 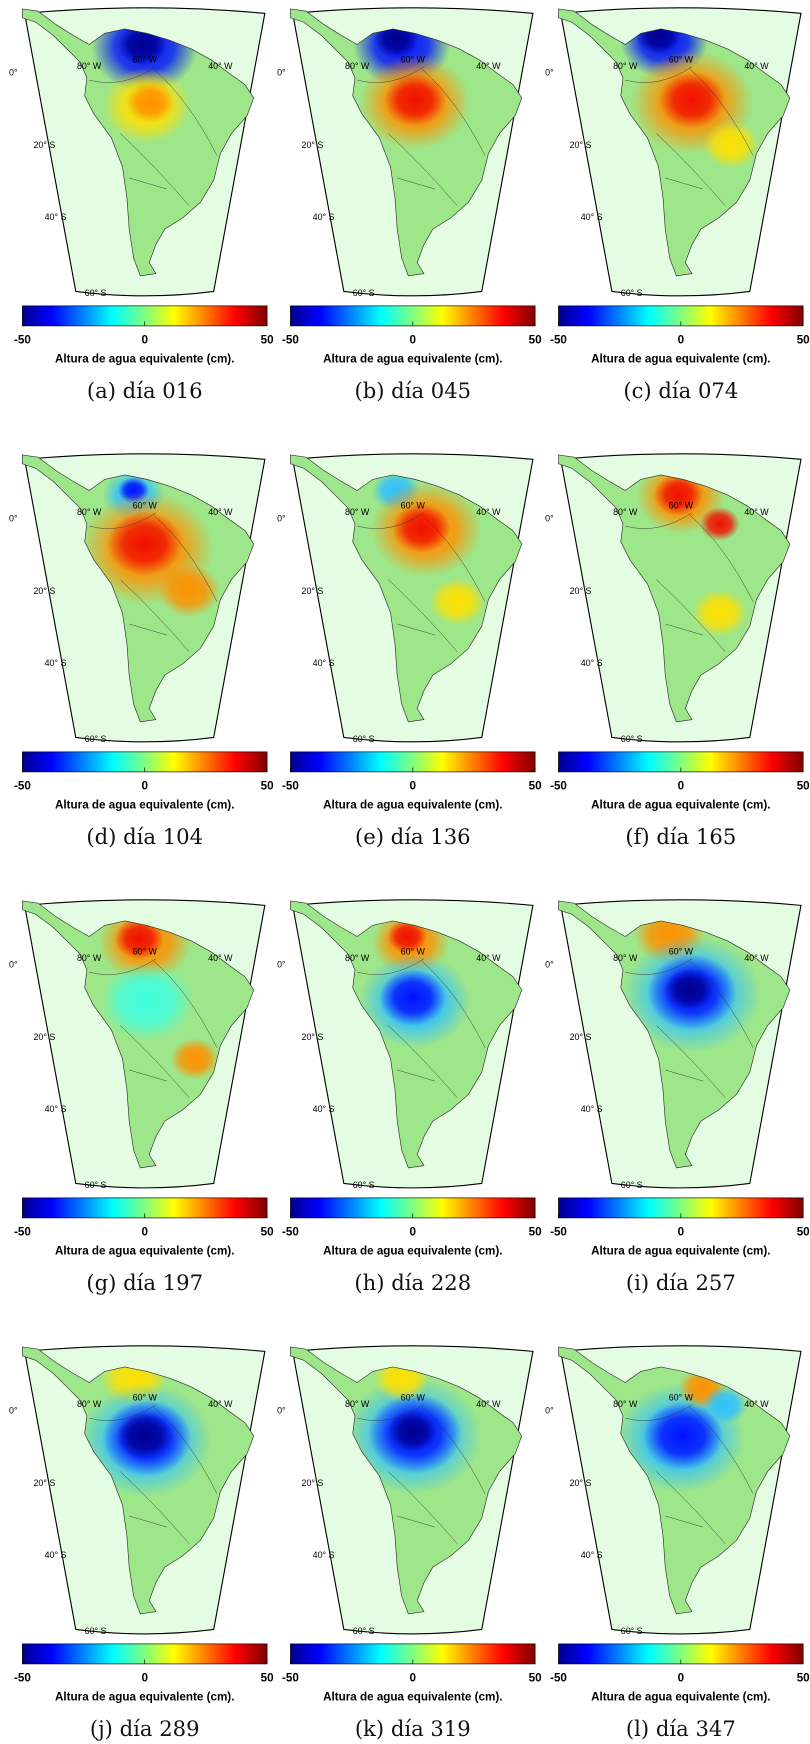 I want to click on caption: (d) día 104, so click(x=144, y=836).